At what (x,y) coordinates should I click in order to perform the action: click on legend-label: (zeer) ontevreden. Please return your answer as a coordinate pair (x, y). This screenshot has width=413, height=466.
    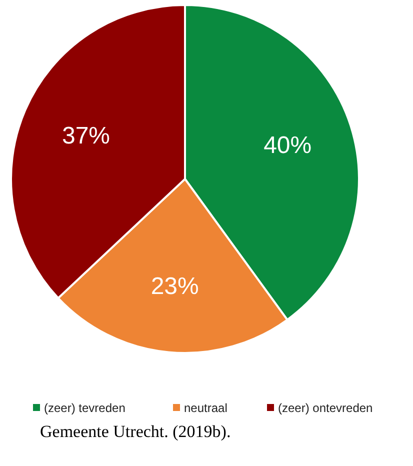
    Looking at the image, I should click on (325, 408).